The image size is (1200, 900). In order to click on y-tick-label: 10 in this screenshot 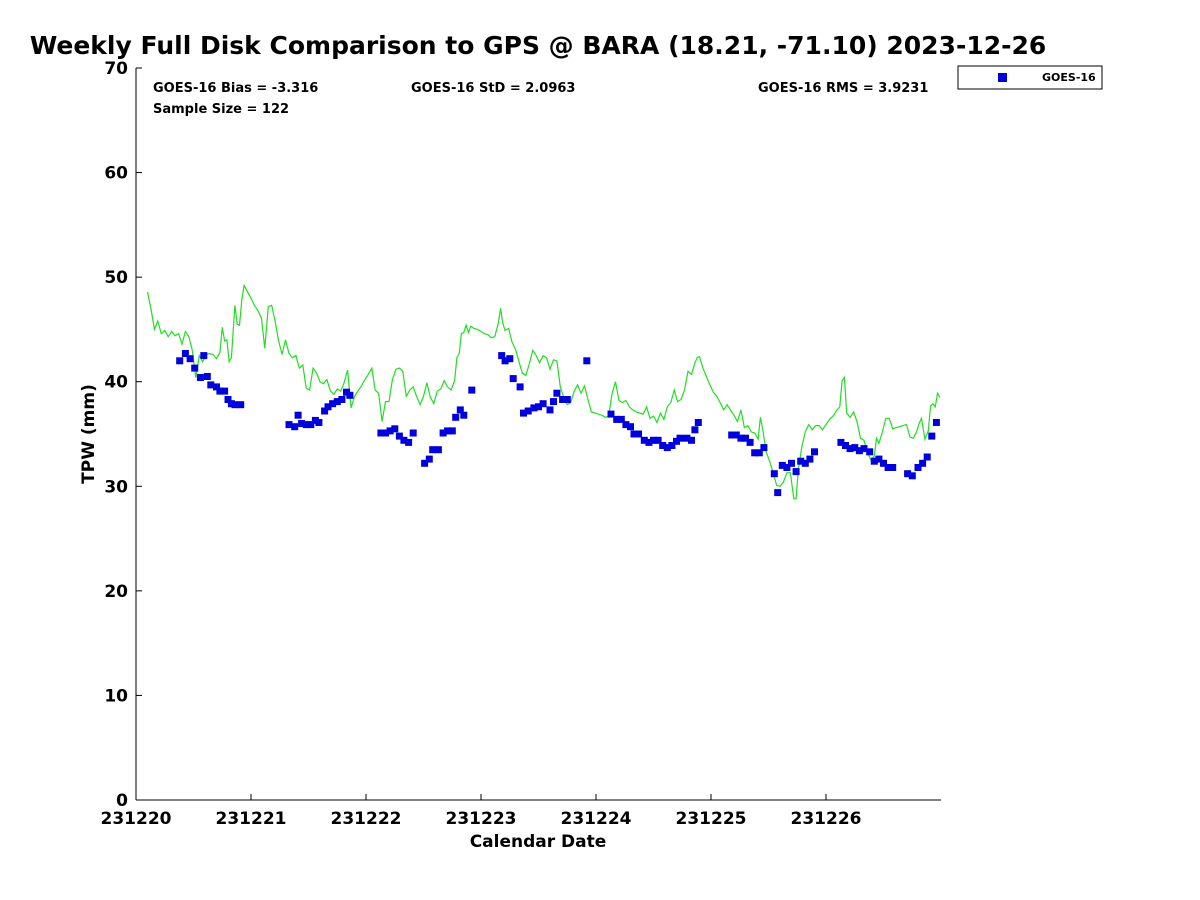, I will do `click(116, 696)`.